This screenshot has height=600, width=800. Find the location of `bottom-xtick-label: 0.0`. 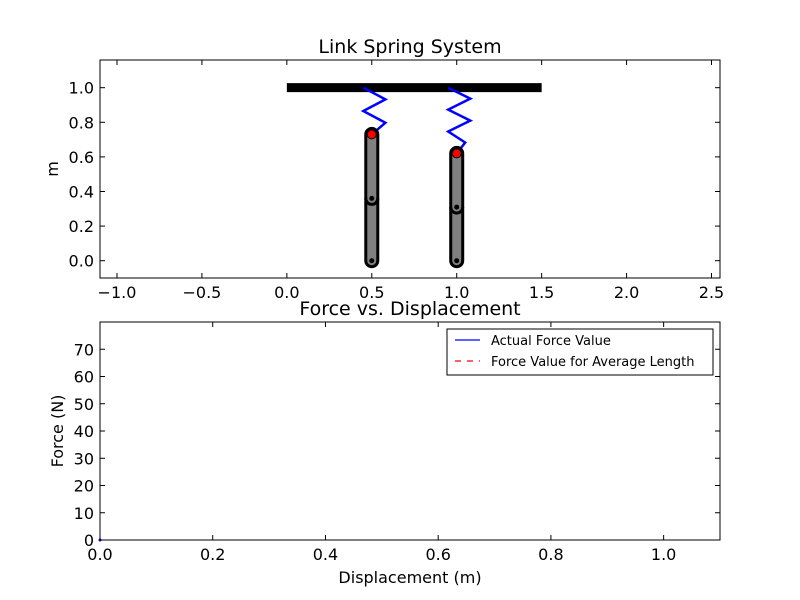

bottom-xtick-label: 0.0 is located at coordinates (99, 554).